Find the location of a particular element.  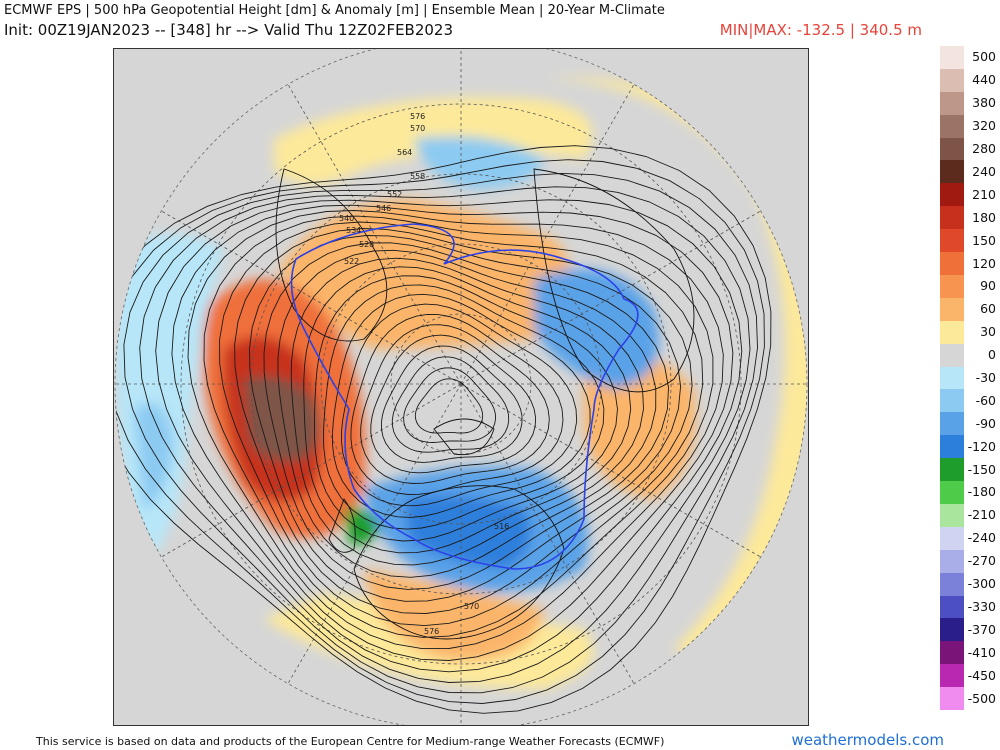

legend-entry: -500 is located at coordinates (970, 698).